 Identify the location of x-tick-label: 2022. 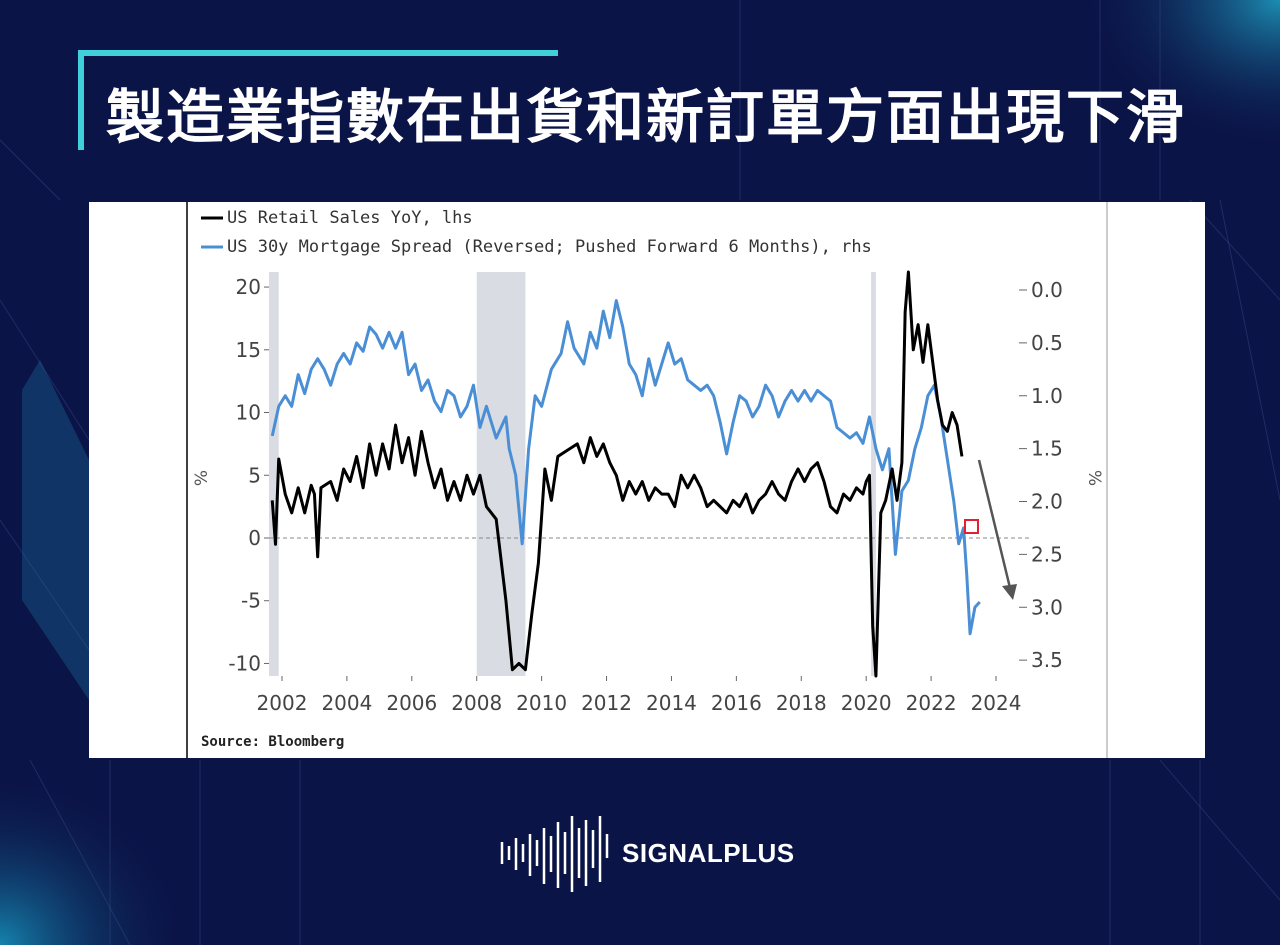
(931, 703).